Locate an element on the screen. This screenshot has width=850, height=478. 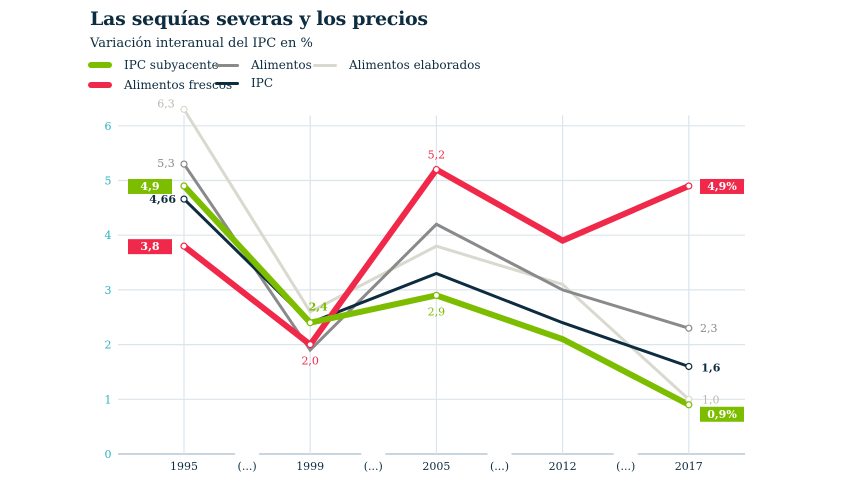
legend-label: IPC is located at coordinates (262, 83).